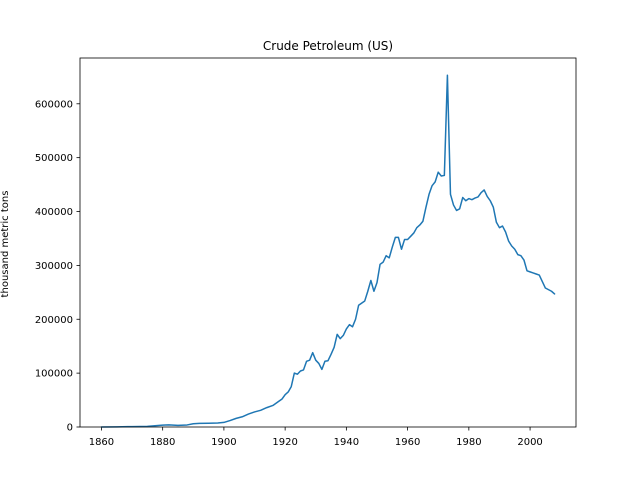 This screenshot has height=480, width=640. Describe the element at coordinates (407, 442) in the screenshot. I see `x-tick-label: 1960` at that location.